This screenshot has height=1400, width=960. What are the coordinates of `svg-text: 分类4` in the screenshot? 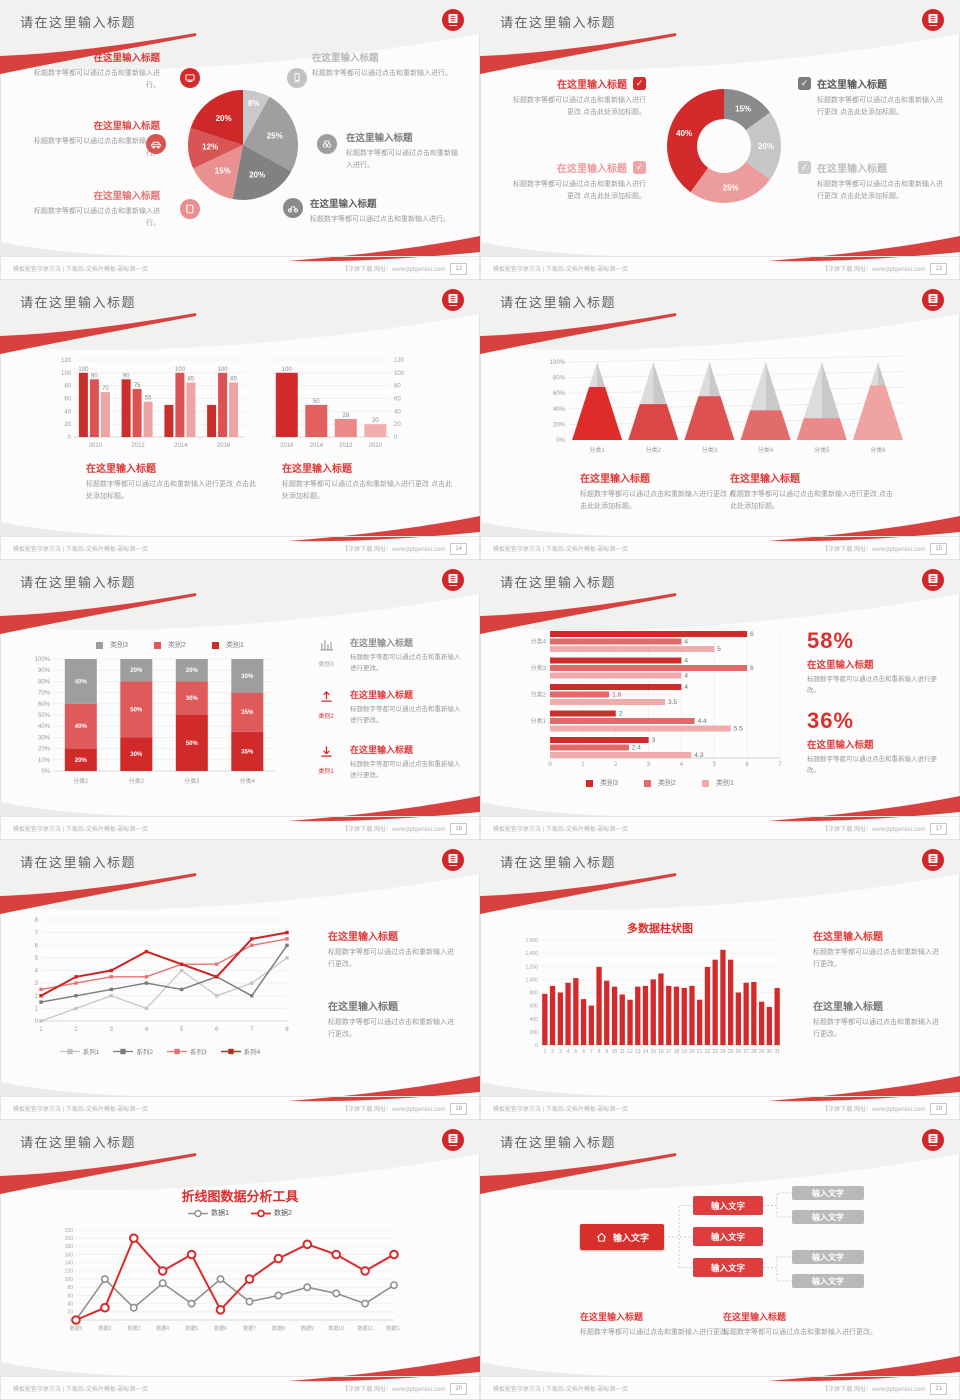 It's located at (248, 781).